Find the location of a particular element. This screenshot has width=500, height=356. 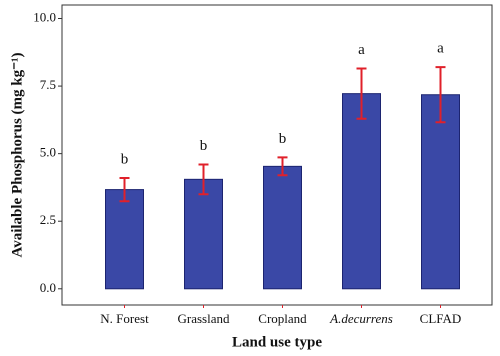

x-tick-label: N. Forest is located at coordinates (124, 318).